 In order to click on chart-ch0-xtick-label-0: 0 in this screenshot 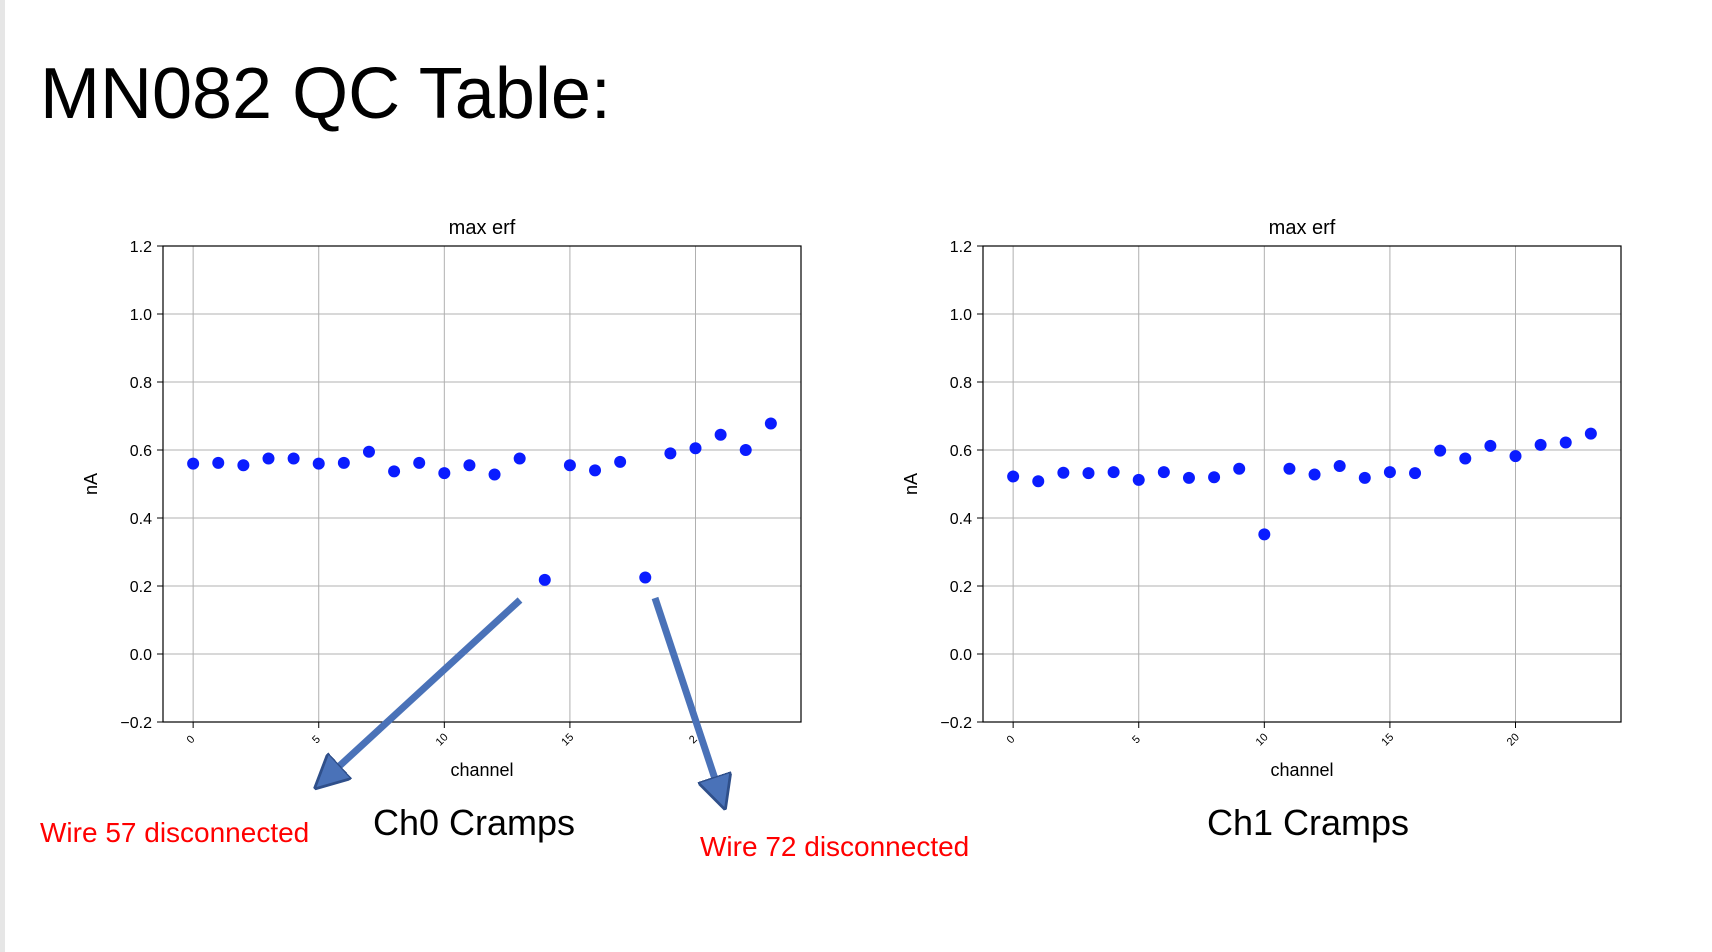, I will do `click(191, 739)`.